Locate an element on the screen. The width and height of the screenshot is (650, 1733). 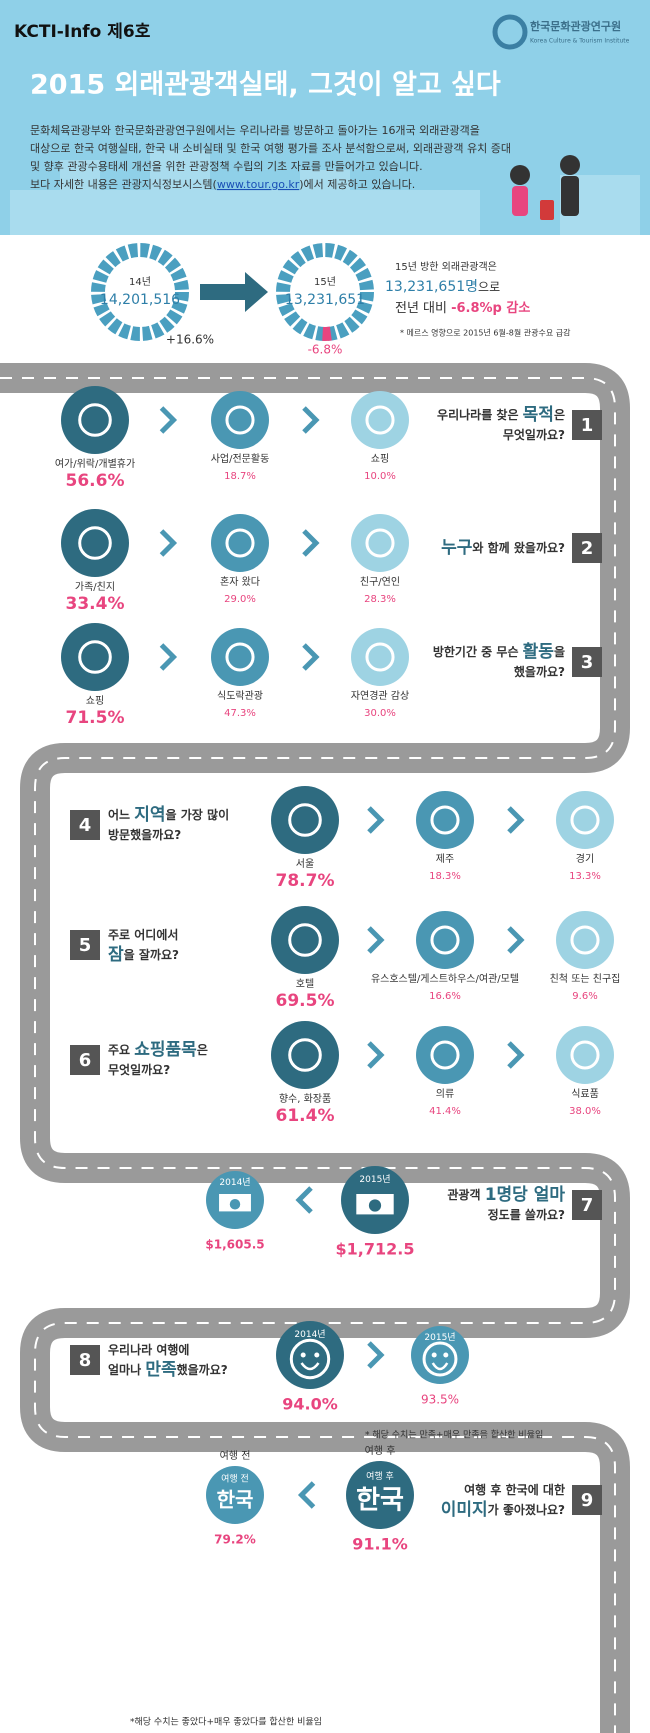
travelers is located at coordinates (545, 187).